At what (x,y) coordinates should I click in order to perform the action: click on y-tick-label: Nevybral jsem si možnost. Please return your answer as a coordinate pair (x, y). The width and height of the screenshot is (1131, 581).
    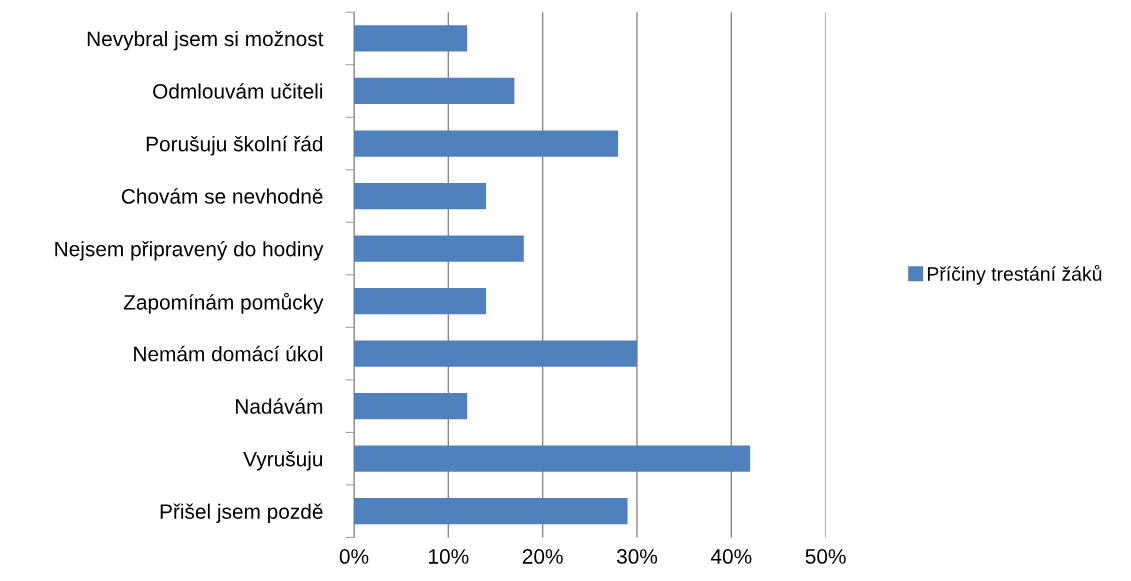
    Looking at the image, I should click on (205, 40).